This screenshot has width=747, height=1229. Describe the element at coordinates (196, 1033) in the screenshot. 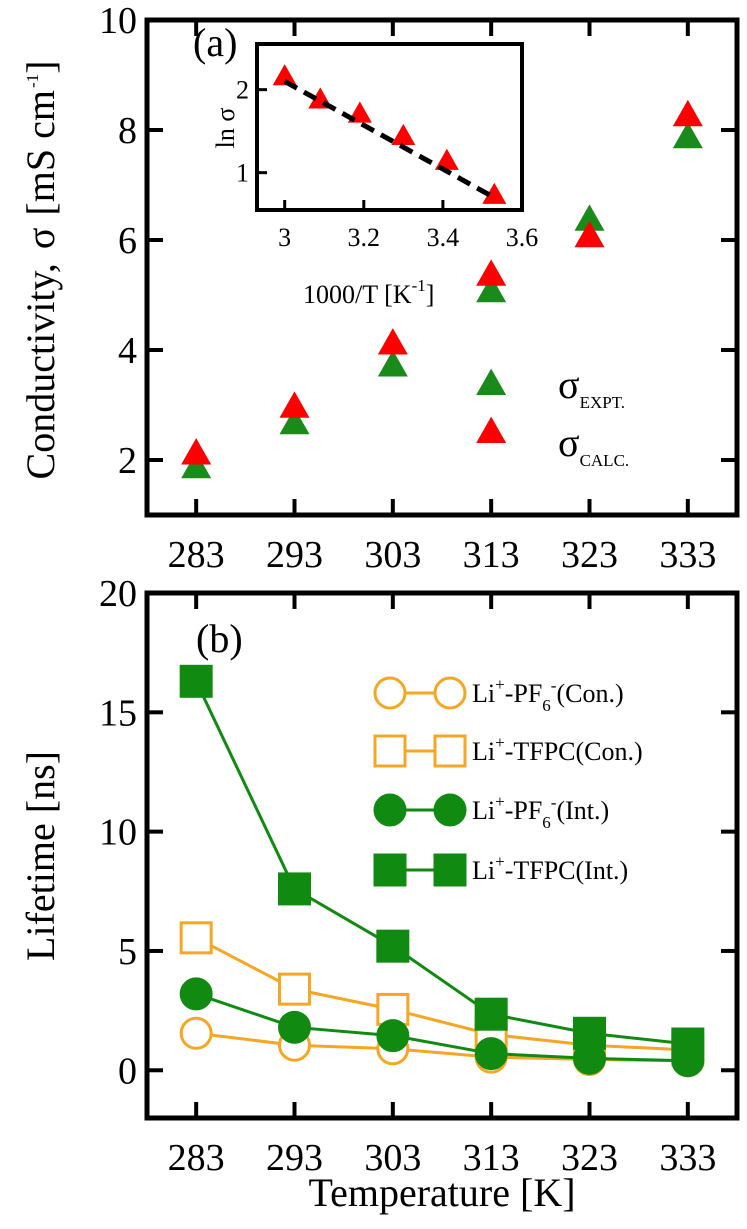

I see `series-0-point` at that location.